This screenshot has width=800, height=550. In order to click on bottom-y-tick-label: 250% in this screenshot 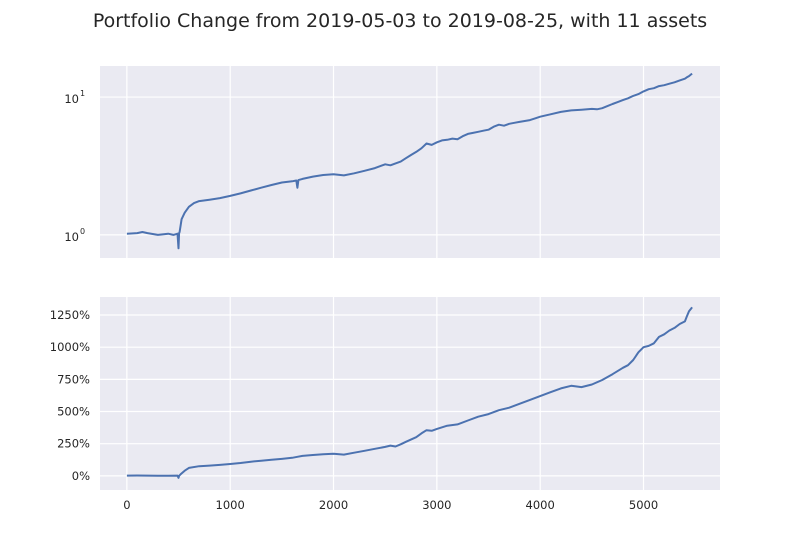, I will do `click(73, 444)`.